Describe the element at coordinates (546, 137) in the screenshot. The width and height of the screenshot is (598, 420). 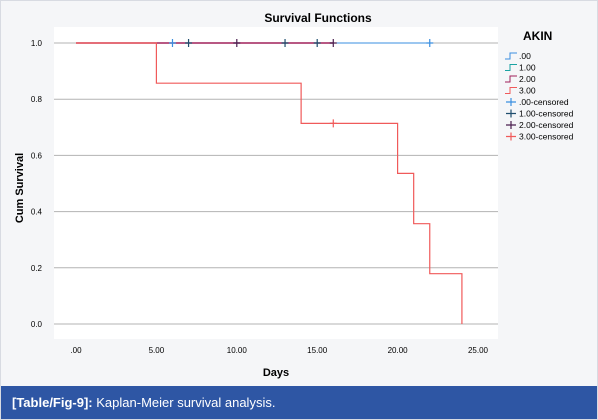
I see `legend-label: 3.00-censored` at that location.